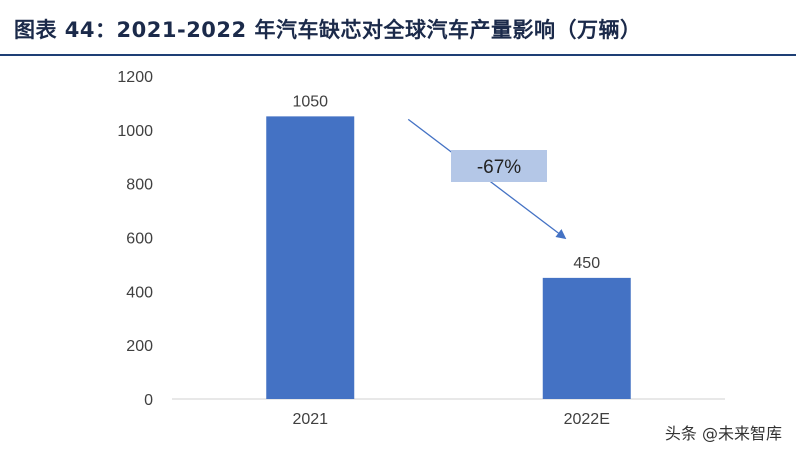 The image size is (796, 454). I want to click on change-annotation-box, so click(499, 166).